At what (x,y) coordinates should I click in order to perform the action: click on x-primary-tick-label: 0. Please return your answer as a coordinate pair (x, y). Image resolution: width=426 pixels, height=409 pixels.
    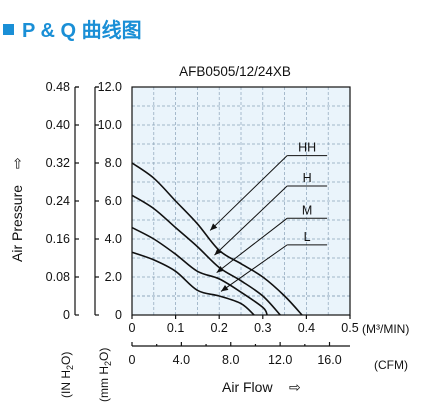
    Looking at the image, I should click on (132, 328).